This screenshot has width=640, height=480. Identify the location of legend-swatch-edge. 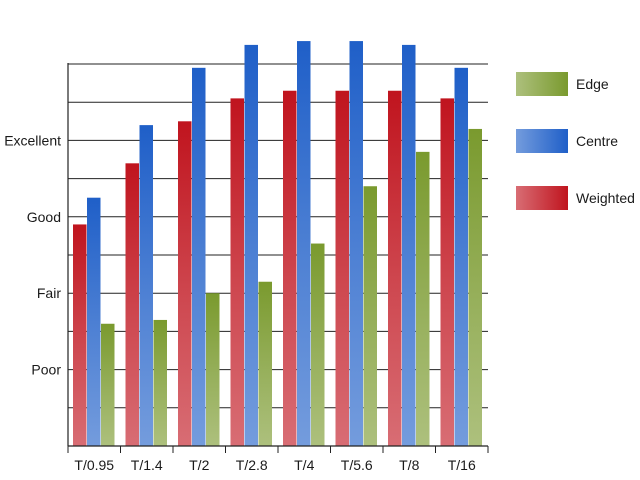
(542, 84).